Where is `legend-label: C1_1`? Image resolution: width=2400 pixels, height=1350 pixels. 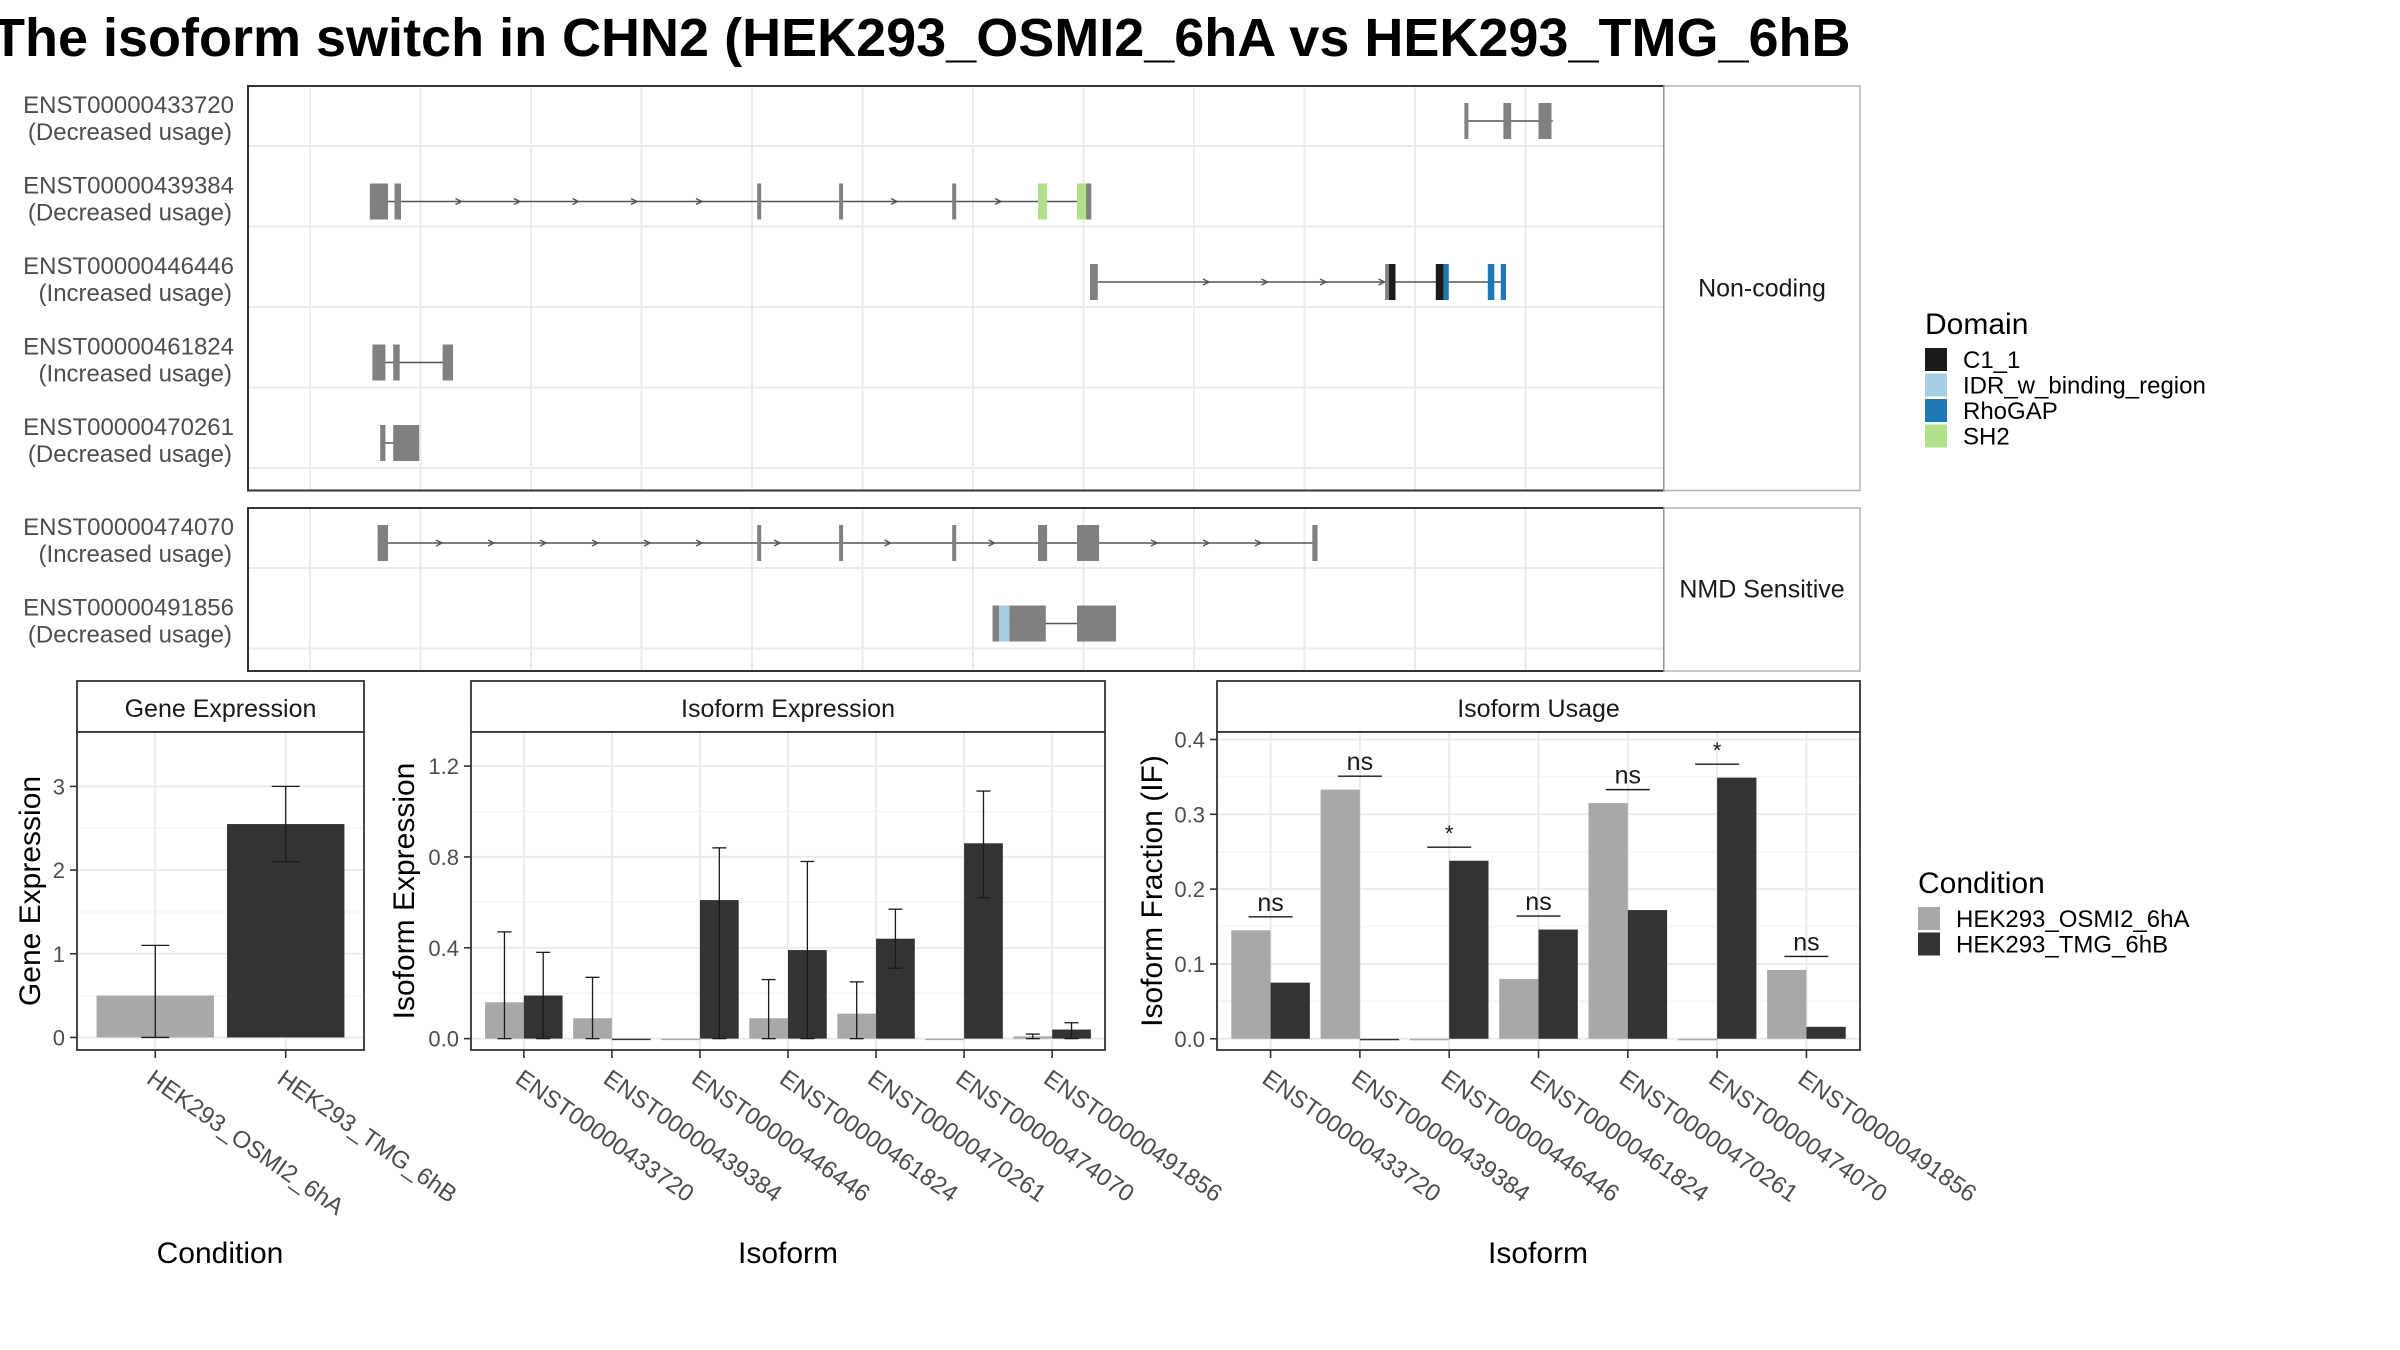 legend-label: C1_1 is located at coordinates (1991, 360).